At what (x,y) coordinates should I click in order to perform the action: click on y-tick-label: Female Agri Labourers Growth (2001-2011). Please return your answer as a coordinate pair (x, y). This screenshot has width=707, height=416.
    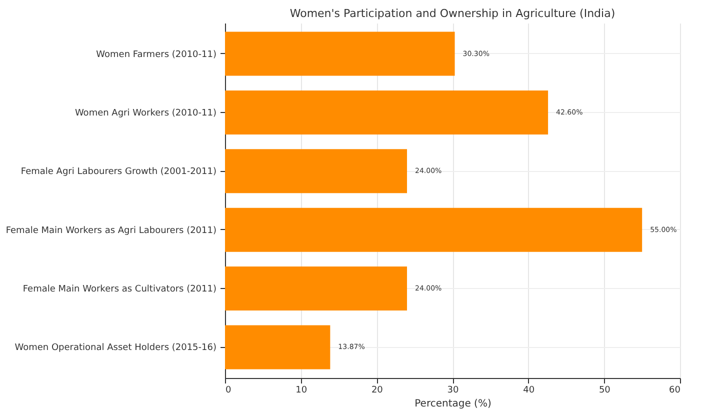
    Looking at the image, I should click on (118, 172).